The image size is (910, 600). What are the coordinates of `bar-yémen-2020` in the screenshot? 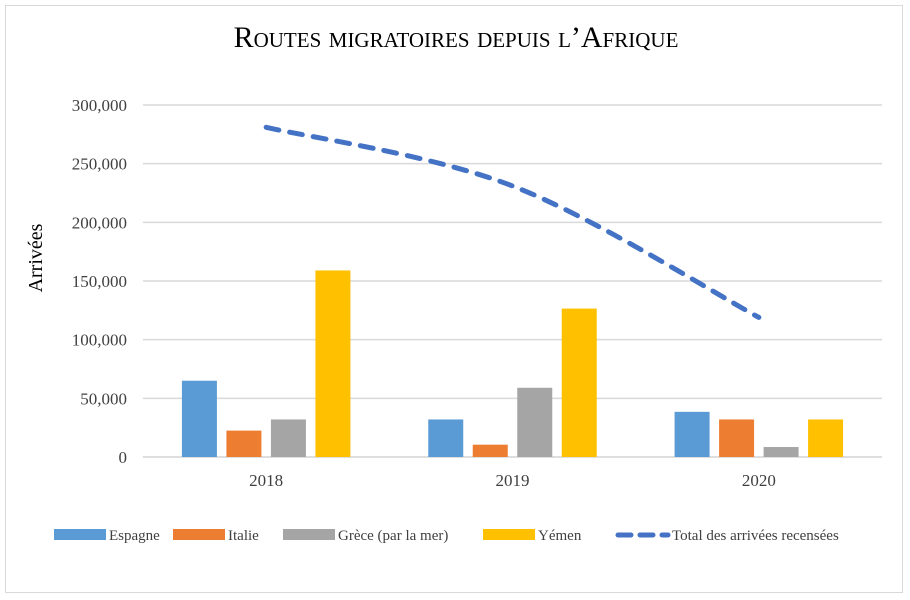 It's located at (826, 438).